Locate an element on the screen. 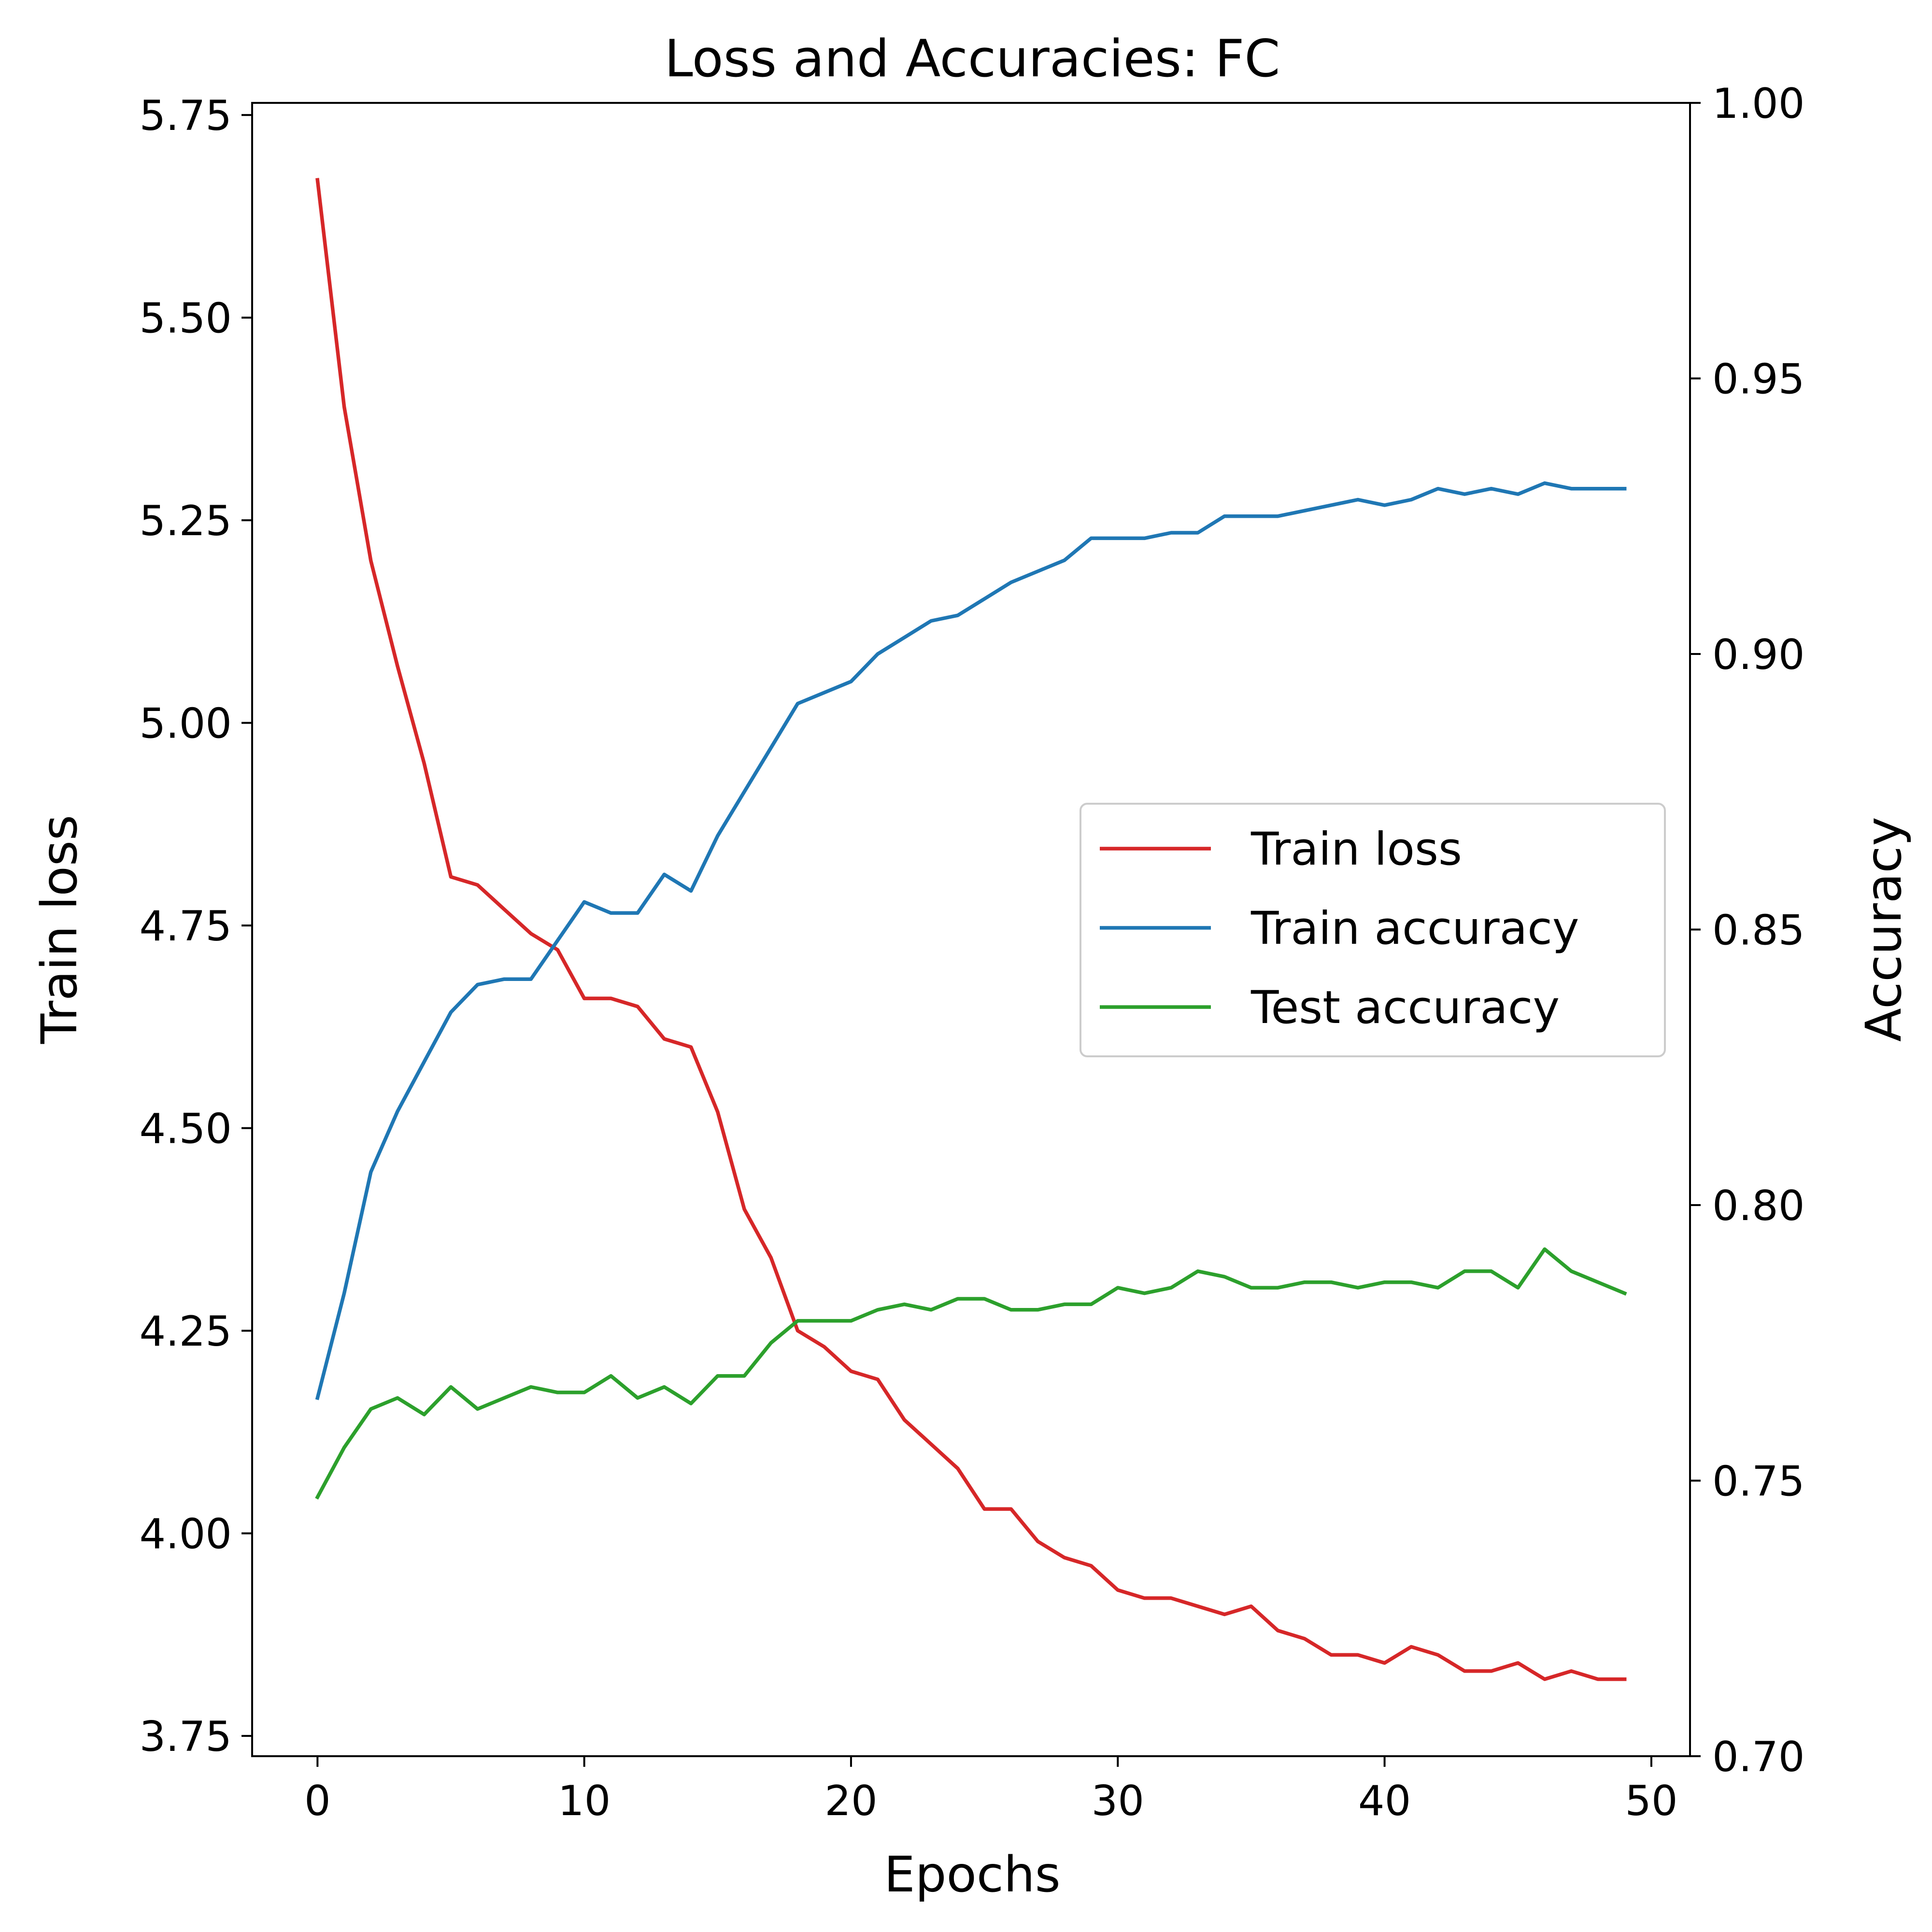 The width and height of the screenshot is (1932, 1932). y-right-tick-label: 0.85 is located at coordinates (1758, 931).